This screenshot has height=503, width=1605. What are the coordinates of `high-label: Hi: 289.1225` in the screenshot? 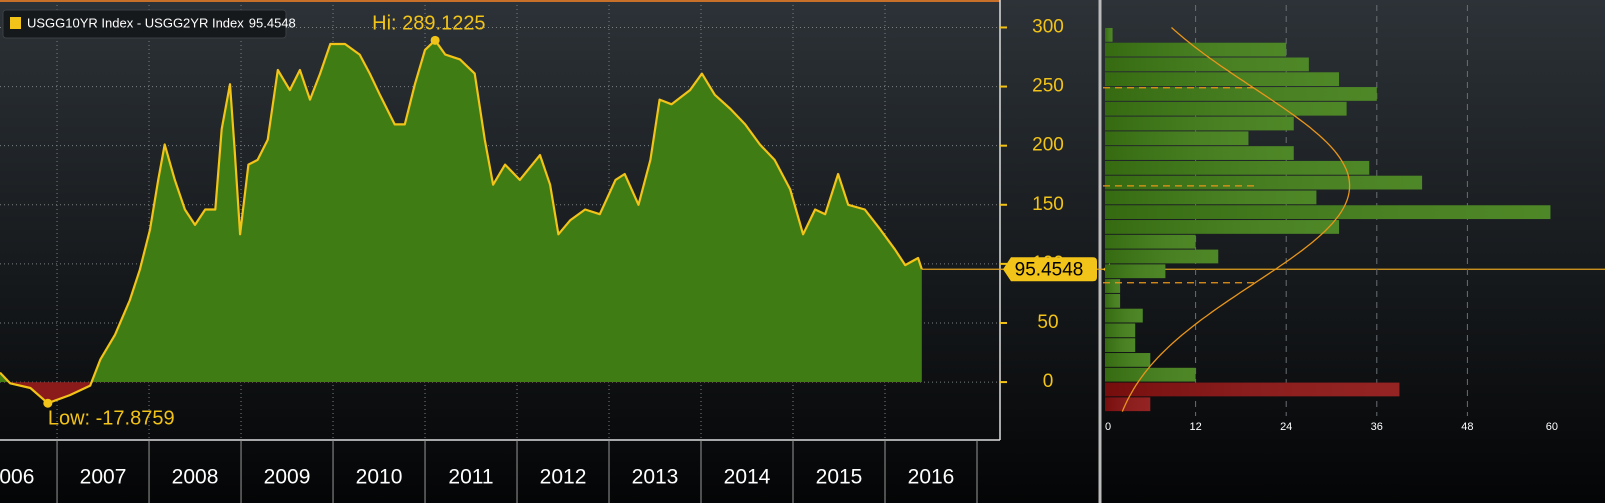 It's located at (428, 24).